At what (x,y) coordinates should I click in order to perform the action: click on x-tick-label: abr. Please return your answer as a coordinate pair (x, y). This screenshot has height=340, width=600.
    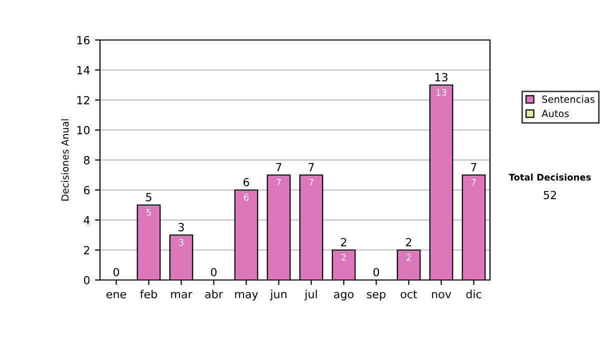
    Looking at the image, I should click on (214, 294).